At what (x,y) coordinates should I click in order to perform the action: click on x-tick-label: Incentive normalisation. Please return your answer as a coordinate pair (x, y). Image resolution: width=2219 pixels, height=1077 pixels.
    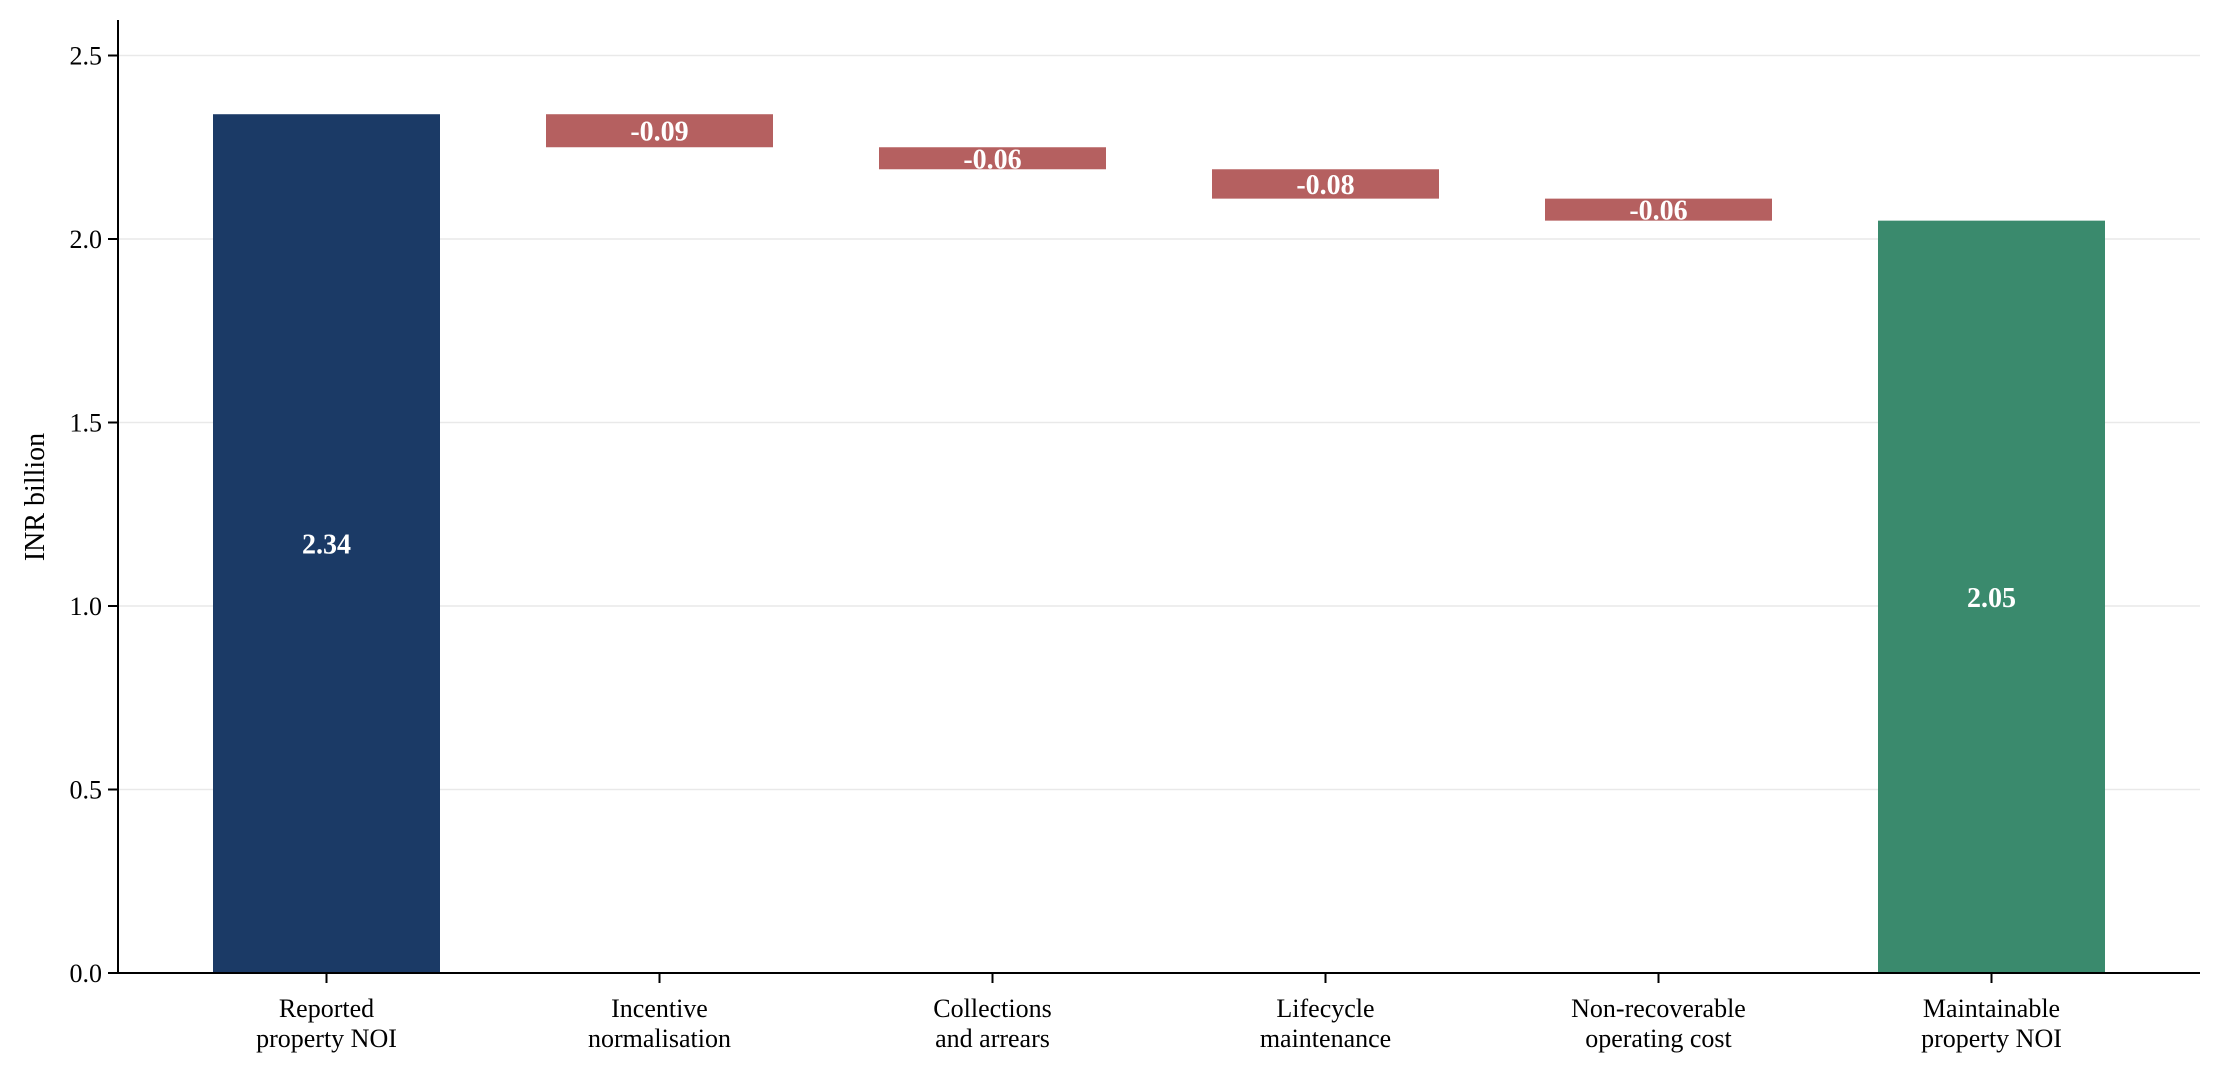
    Looking at the image, I should click on (659, 1023).